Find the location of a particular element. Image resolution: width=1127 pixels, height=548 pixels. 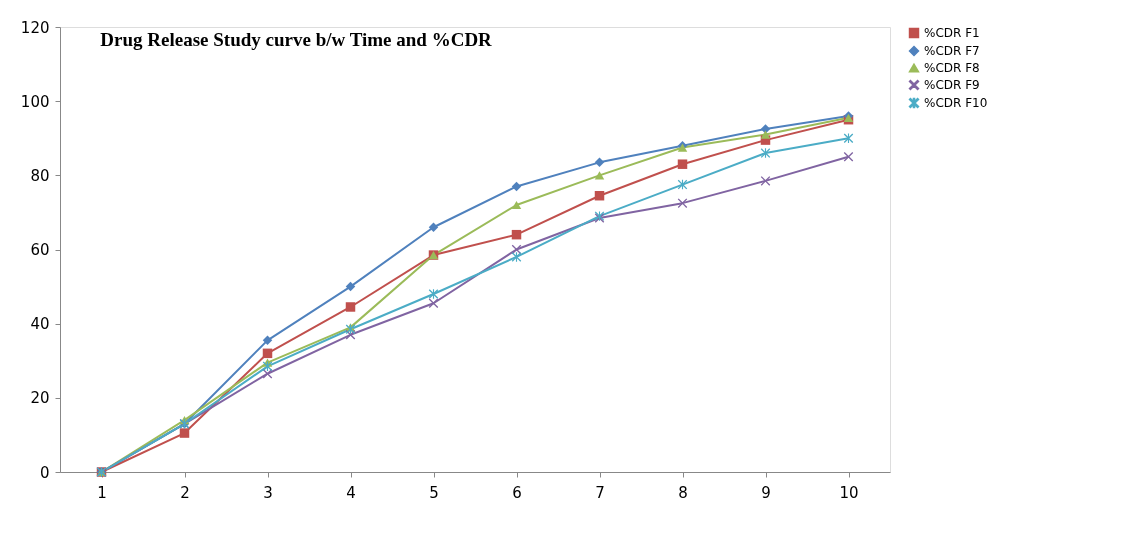

x-tick-label: 3 is located at coordinates (268, 492).